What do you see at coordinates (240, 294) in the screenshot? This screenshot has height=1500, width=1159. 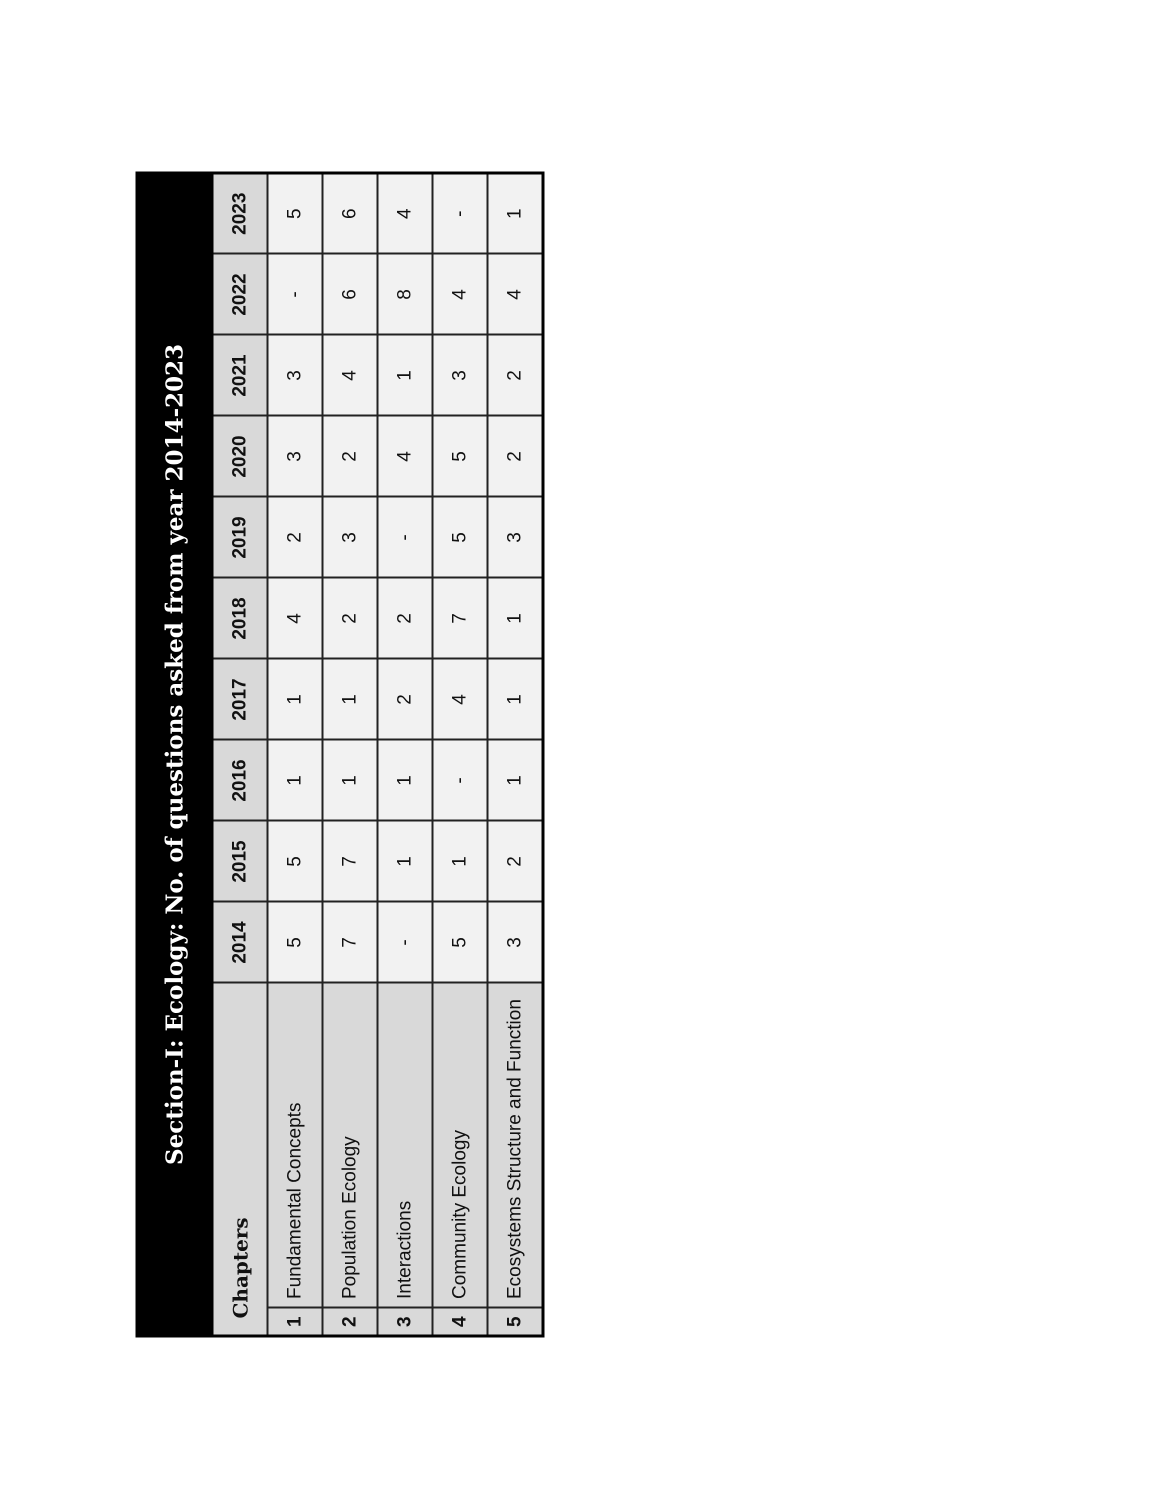 I see `header-year: 2022` at bounding box center [240, 294].